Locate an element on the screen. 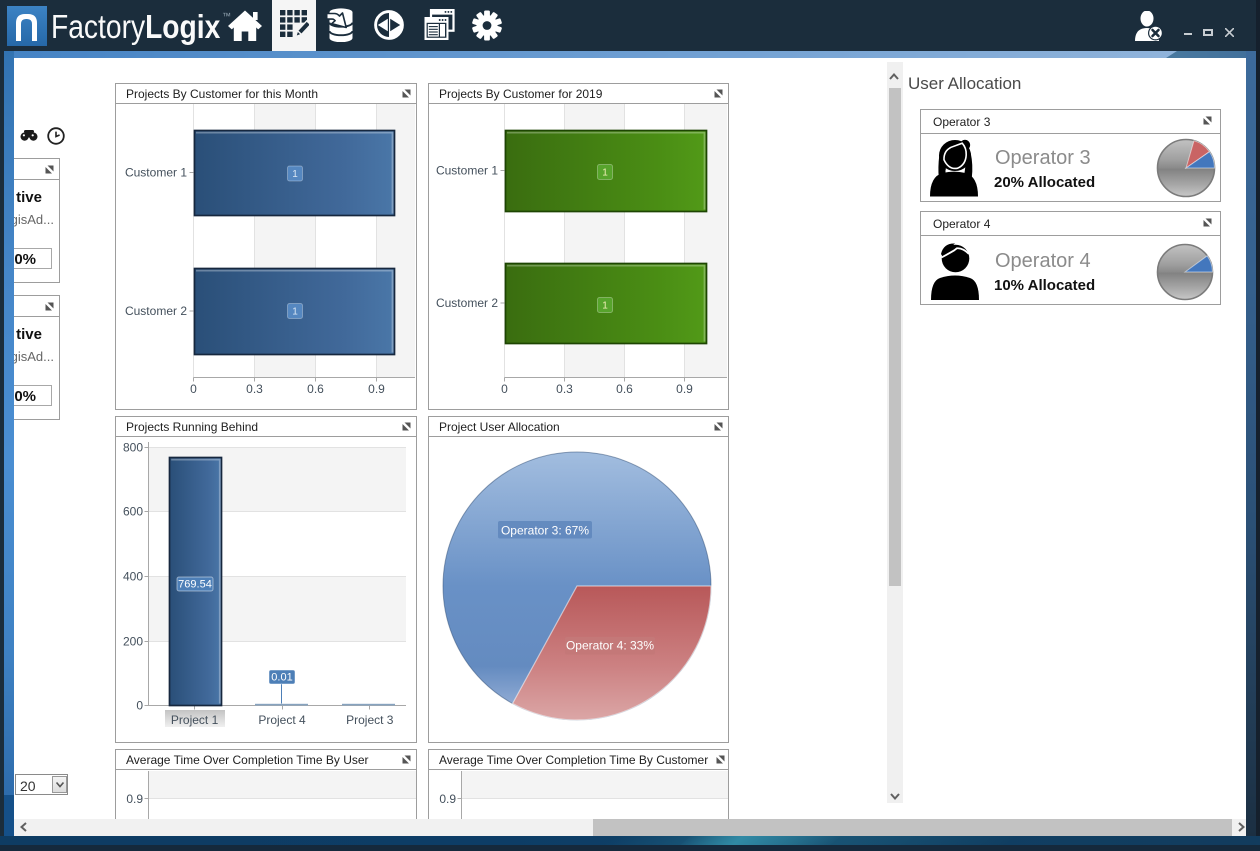  svg-text: Operator 3: 67% is located at coordinates (545, 531).